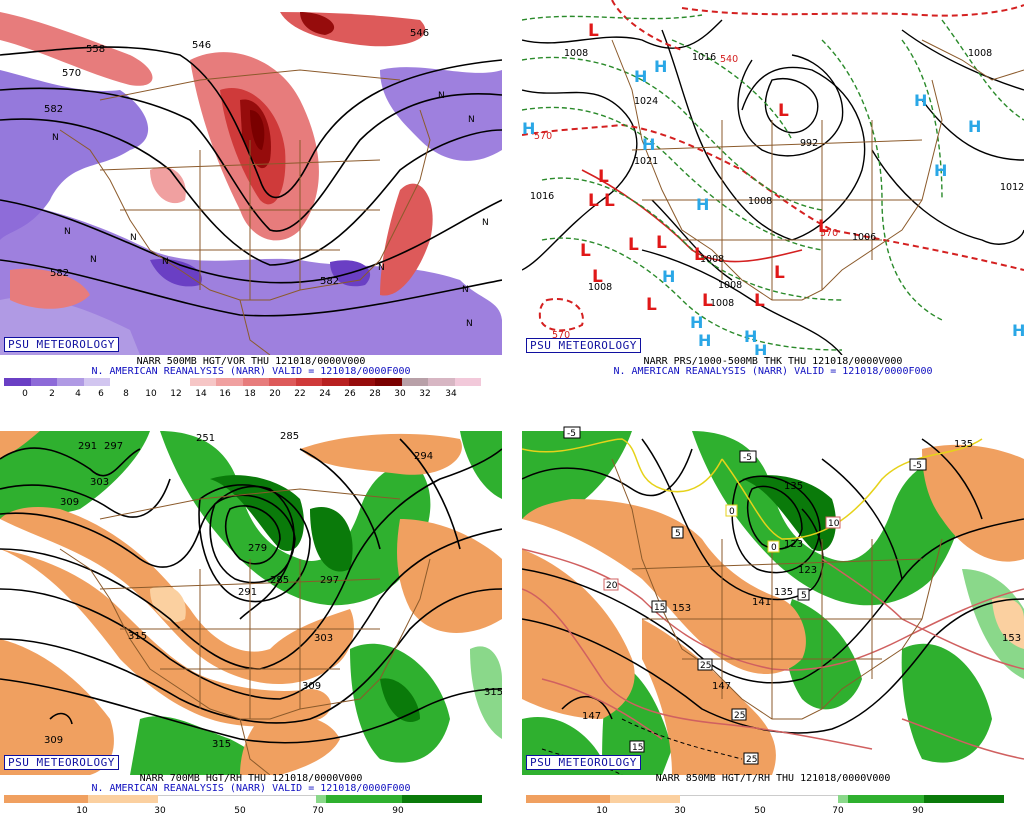 Image resolution: width=1024 pixels, height=819 pixels. What do you see at coordinates (205, 438) in the screenshot?
I see `contour-label: 251` at bounding box center [205, 438].